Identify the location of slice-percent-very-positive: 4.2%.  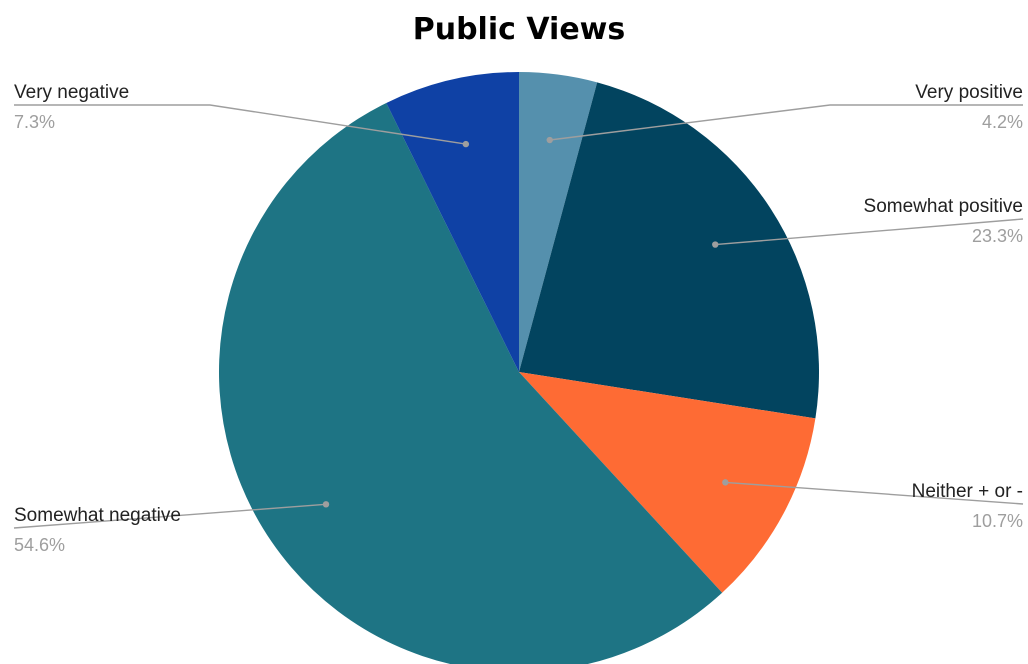
(1002, 122).